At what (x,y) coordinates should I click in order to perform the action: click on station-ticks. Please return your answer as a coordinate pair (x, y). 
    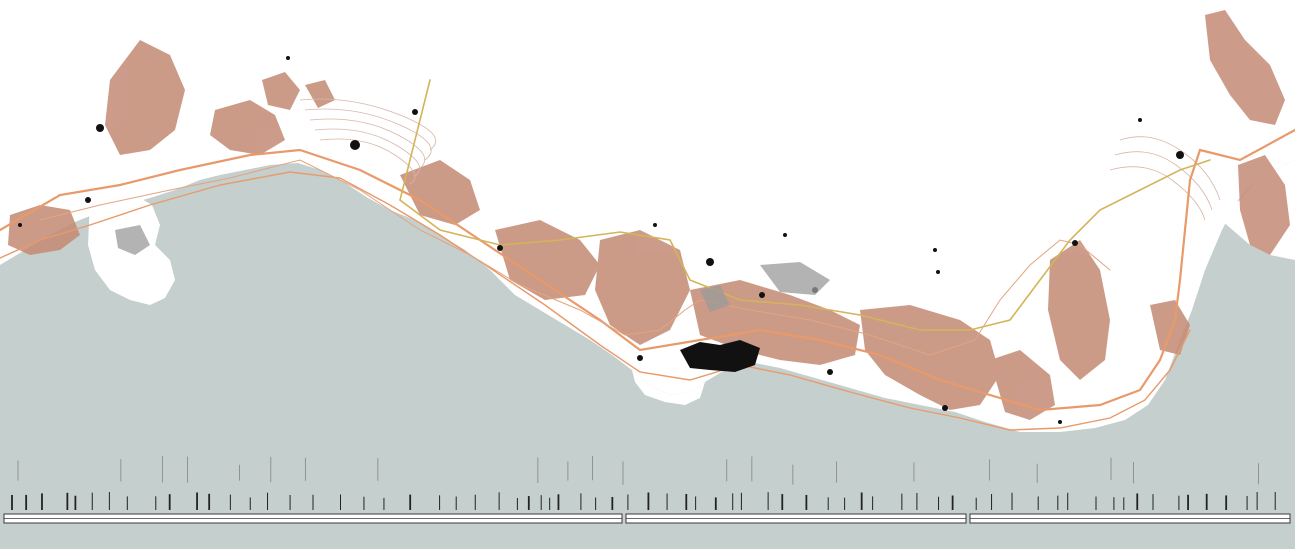
    Looking at the image, I should click on (643, 482).